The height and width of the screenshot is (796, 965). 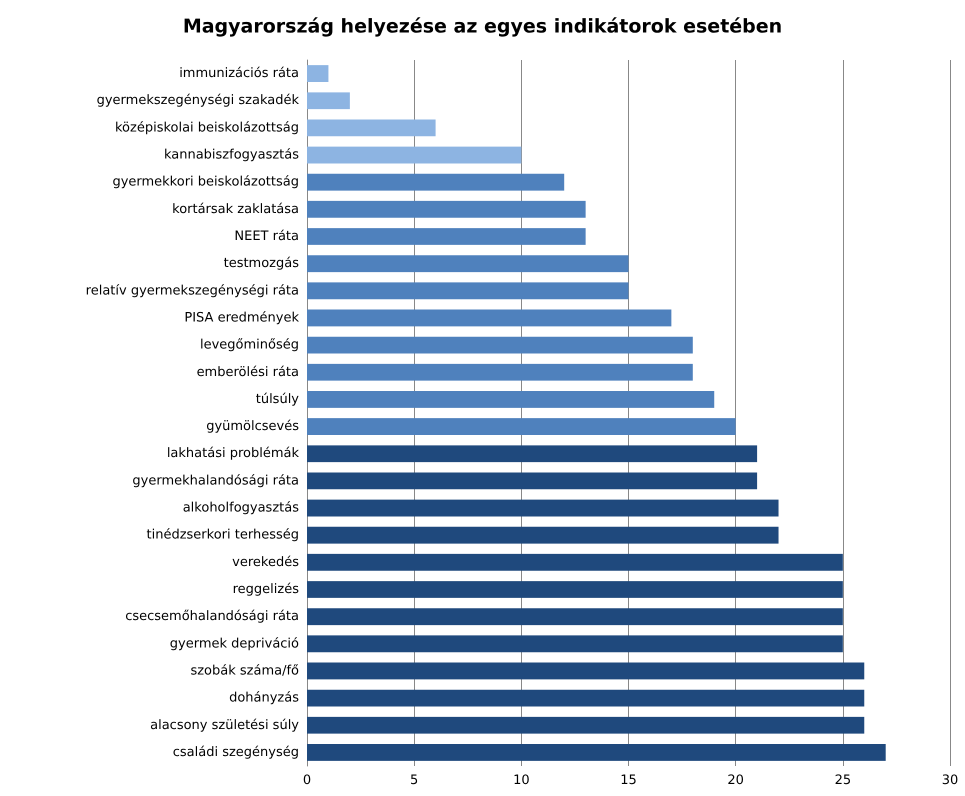 What do you see at coordinates (950, 780) in the screenshot?
I see `x-tick-label: 30` at bounding box center [950, 780].